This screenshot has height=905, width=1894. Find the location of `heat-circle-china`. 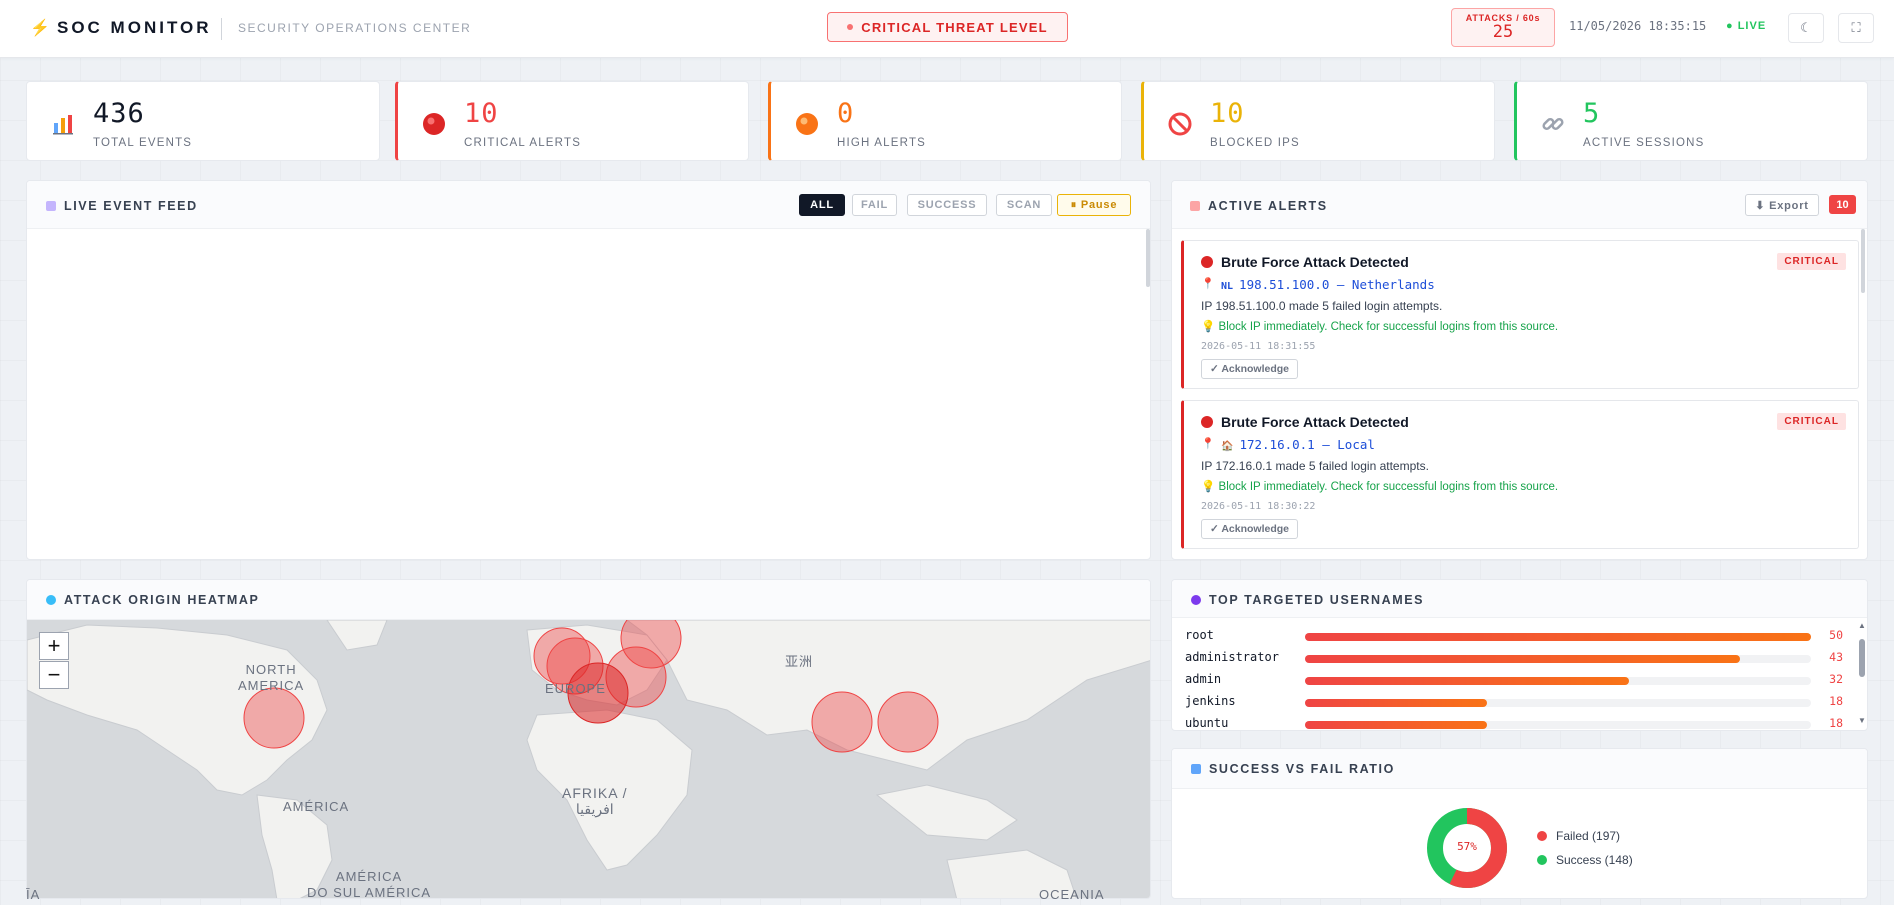

heat-circle-china is located at coordinates (842, 722).